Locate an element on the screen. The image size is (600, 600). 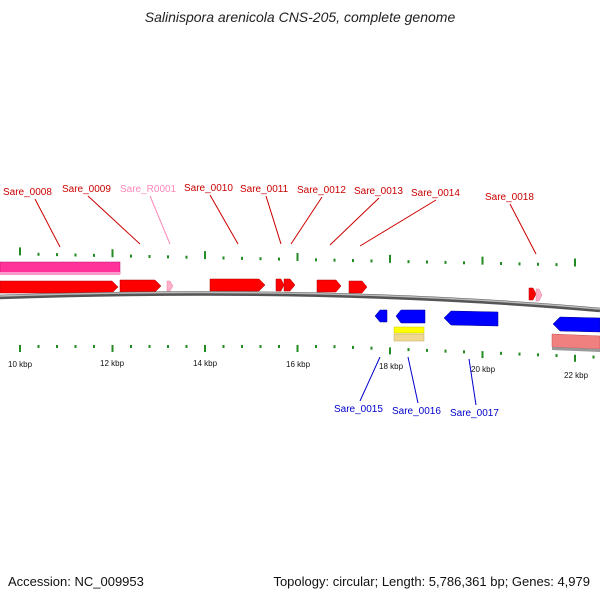
gene-label-forward: Sare_0012 is located at coordinates (321, 190).